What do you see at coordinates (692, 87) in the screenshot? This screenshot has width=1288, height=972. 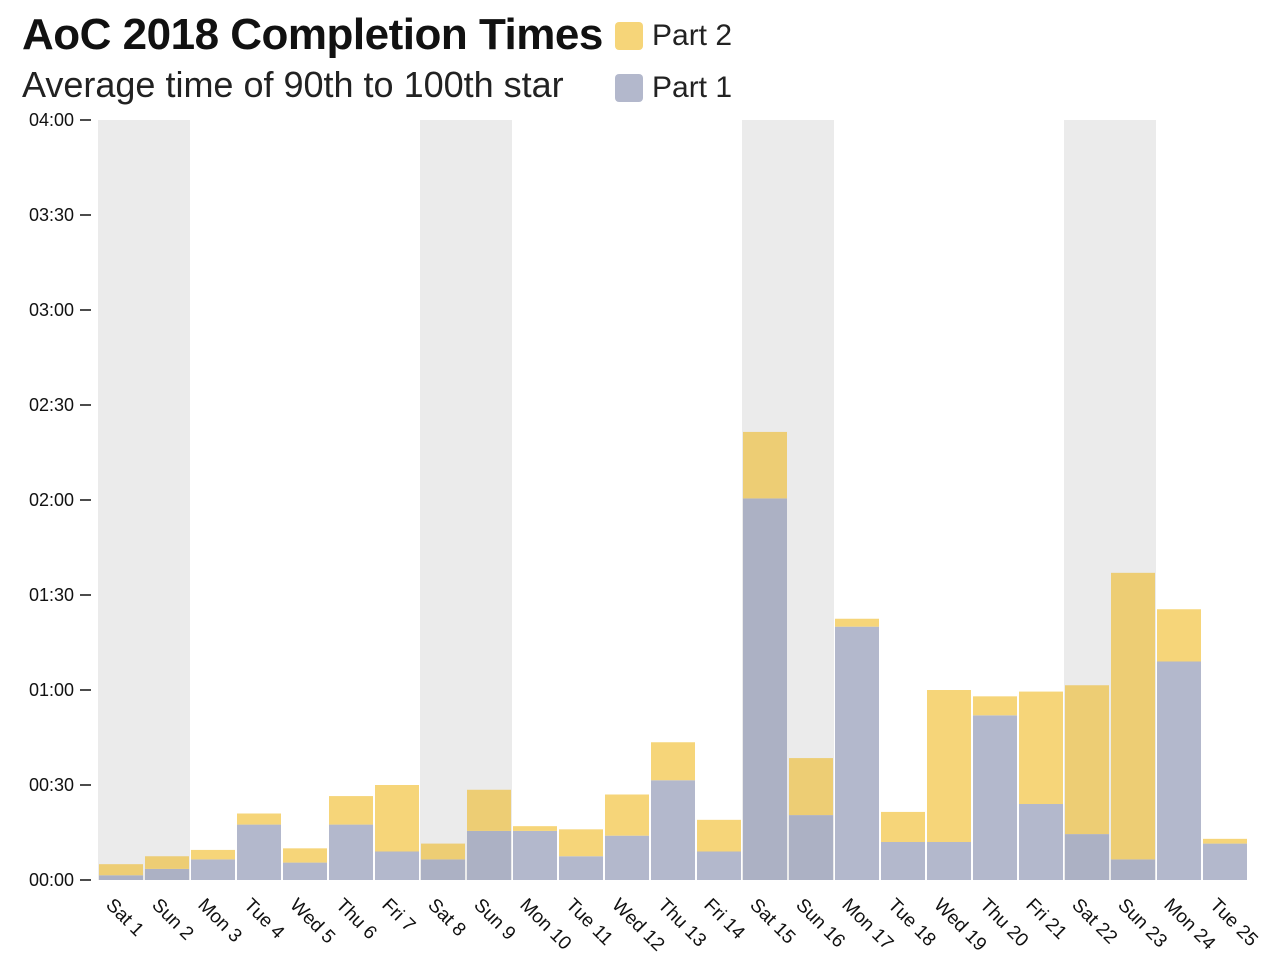 I see `legend-label-part-1: Part 1` at bounding box center [692, 87].